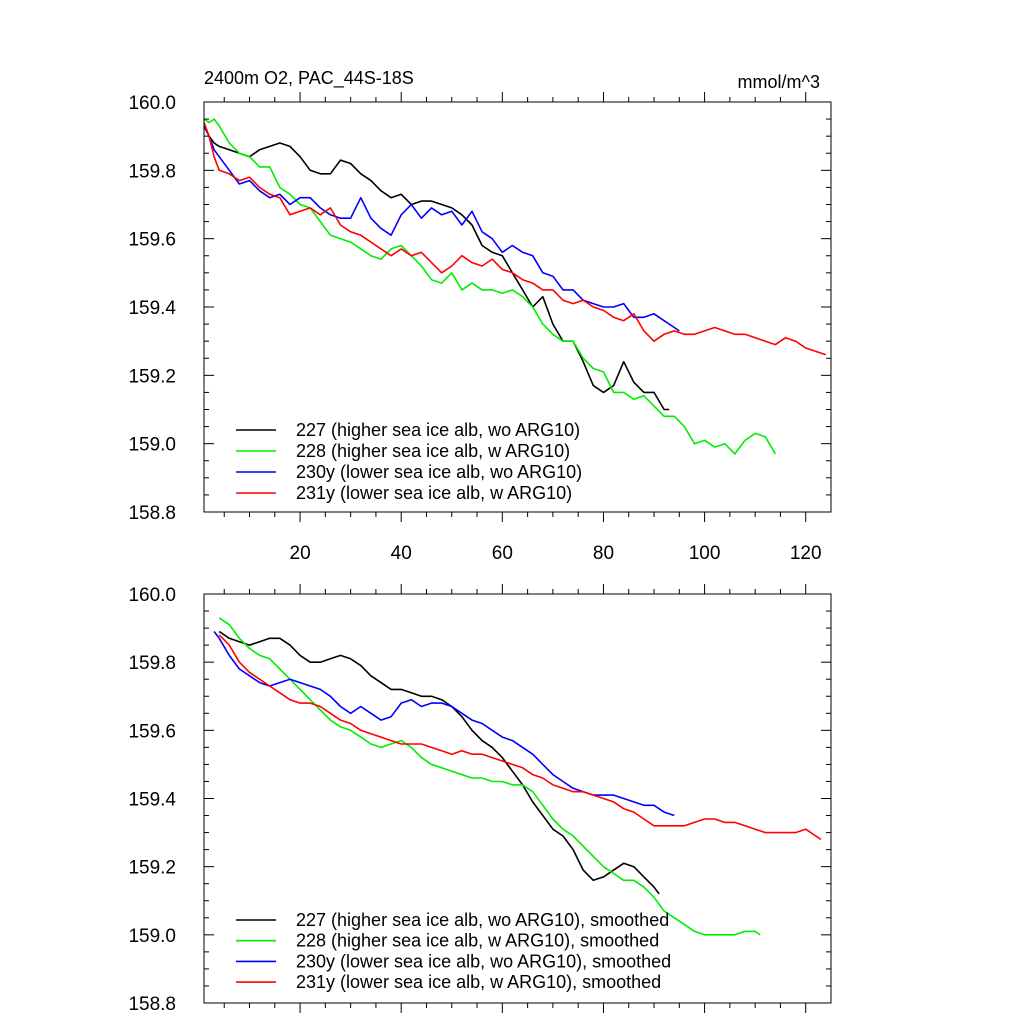 Image resolution: width=1024 pixels, height=1024 pixels. I want to click on x-tick-label: 40, so click(401, 553).